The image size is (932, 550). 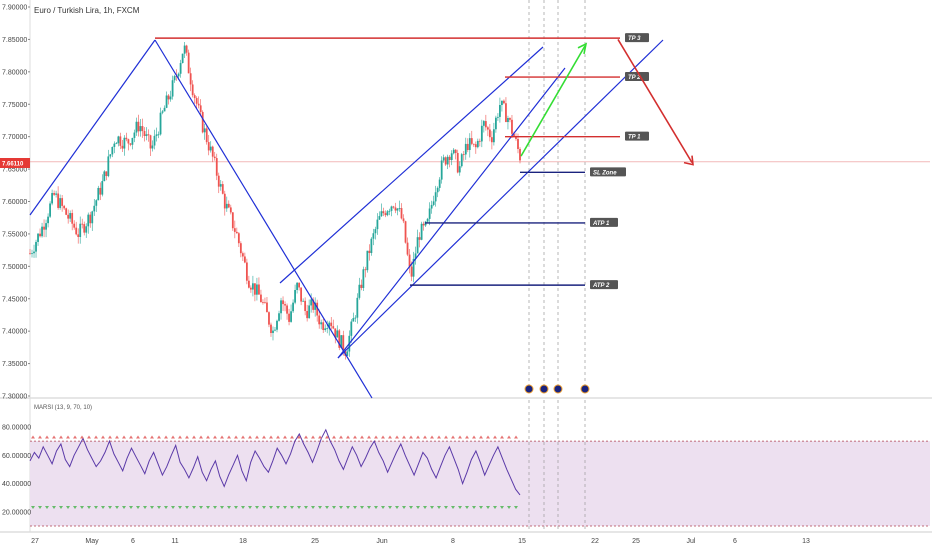 What do you see at coordinates (92, 541) in the screenshot?
I see `time-tick-label: May` at bounding box center [92, 541].